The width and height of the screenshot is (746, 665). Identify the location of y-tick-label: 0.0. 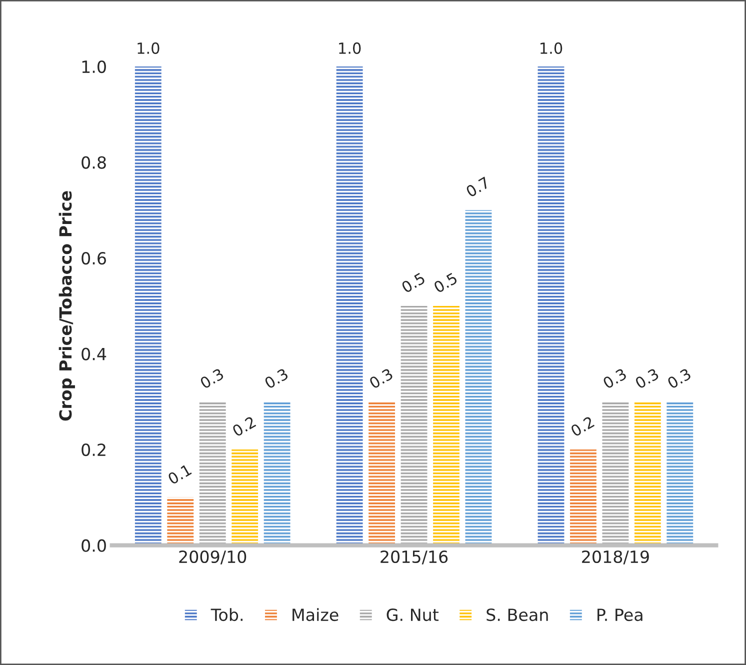
(94, 545).